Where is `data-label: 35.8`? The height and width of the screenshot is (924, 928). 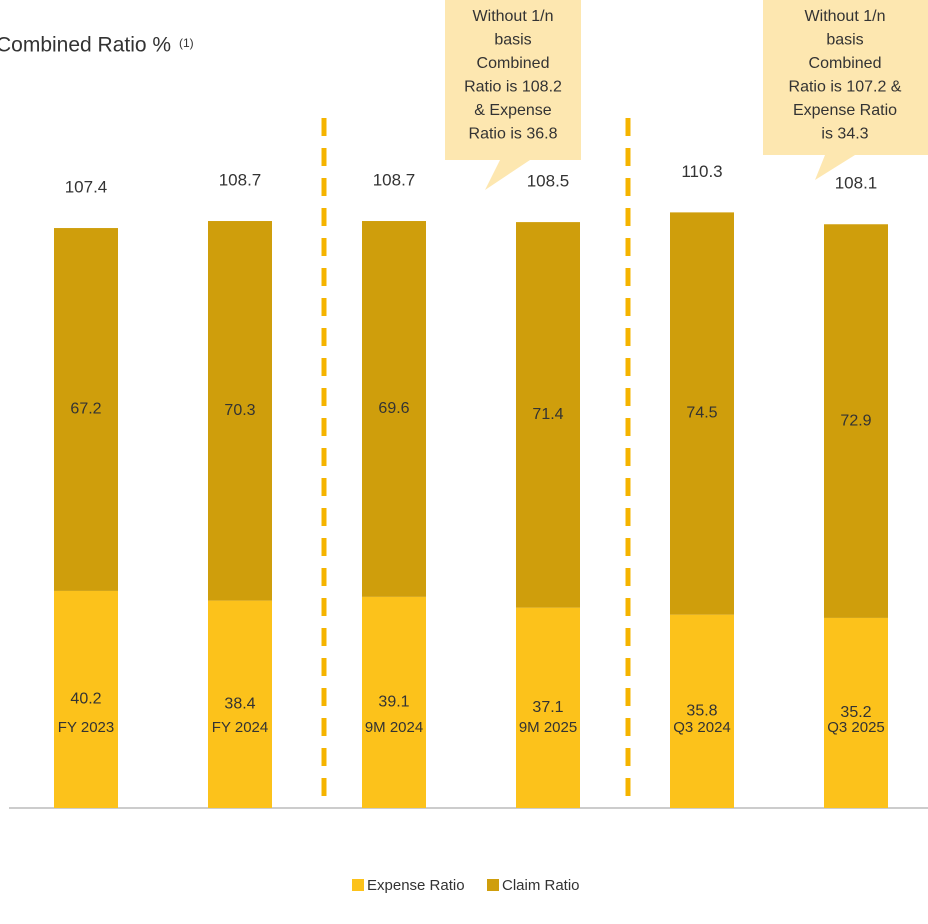
data-label: 35.8 is located at coordinates (701, 711).